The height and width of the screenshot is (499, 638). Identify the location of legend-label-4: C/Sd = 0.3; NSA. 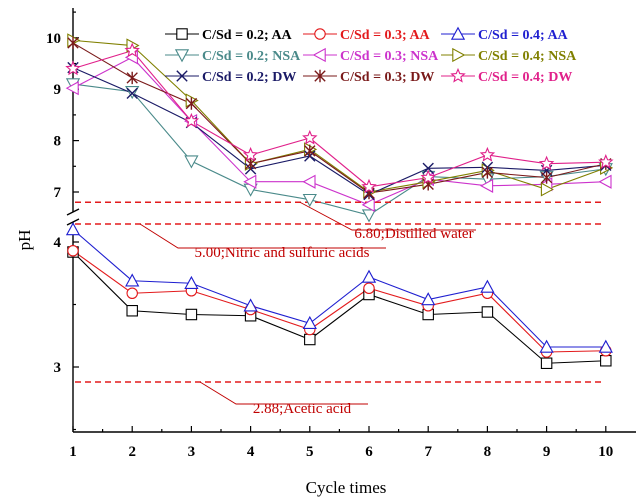
(389, 56).